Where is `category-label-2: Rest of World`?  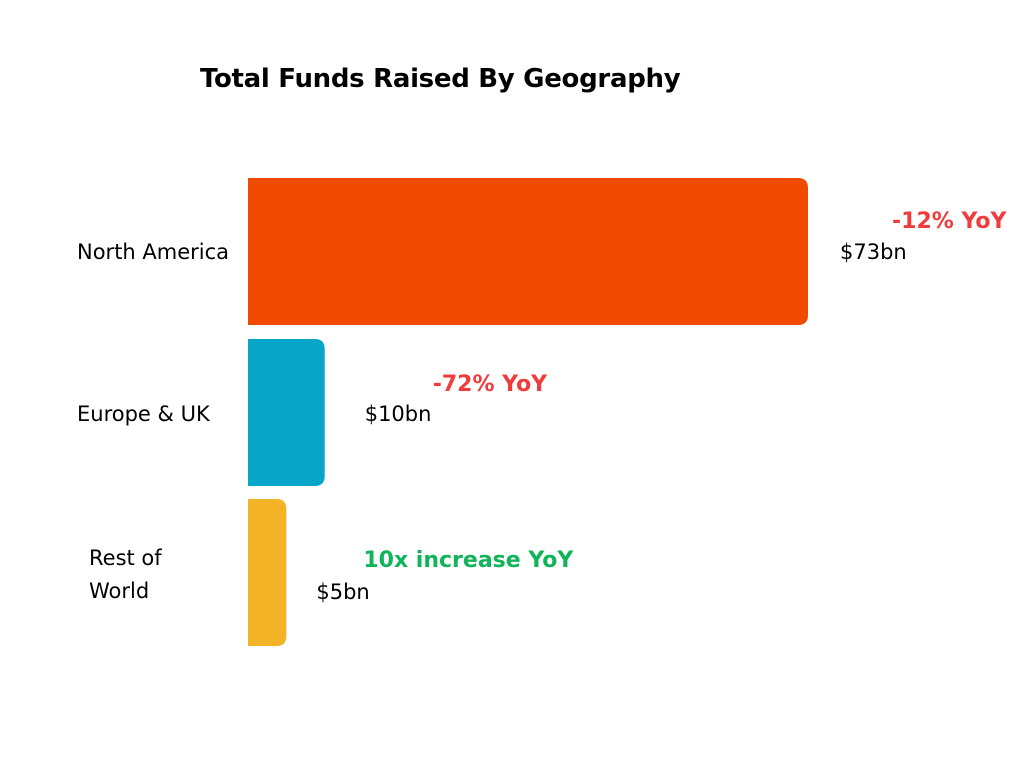 category-label-2: Rest of World is located at coordinates (125, 574).